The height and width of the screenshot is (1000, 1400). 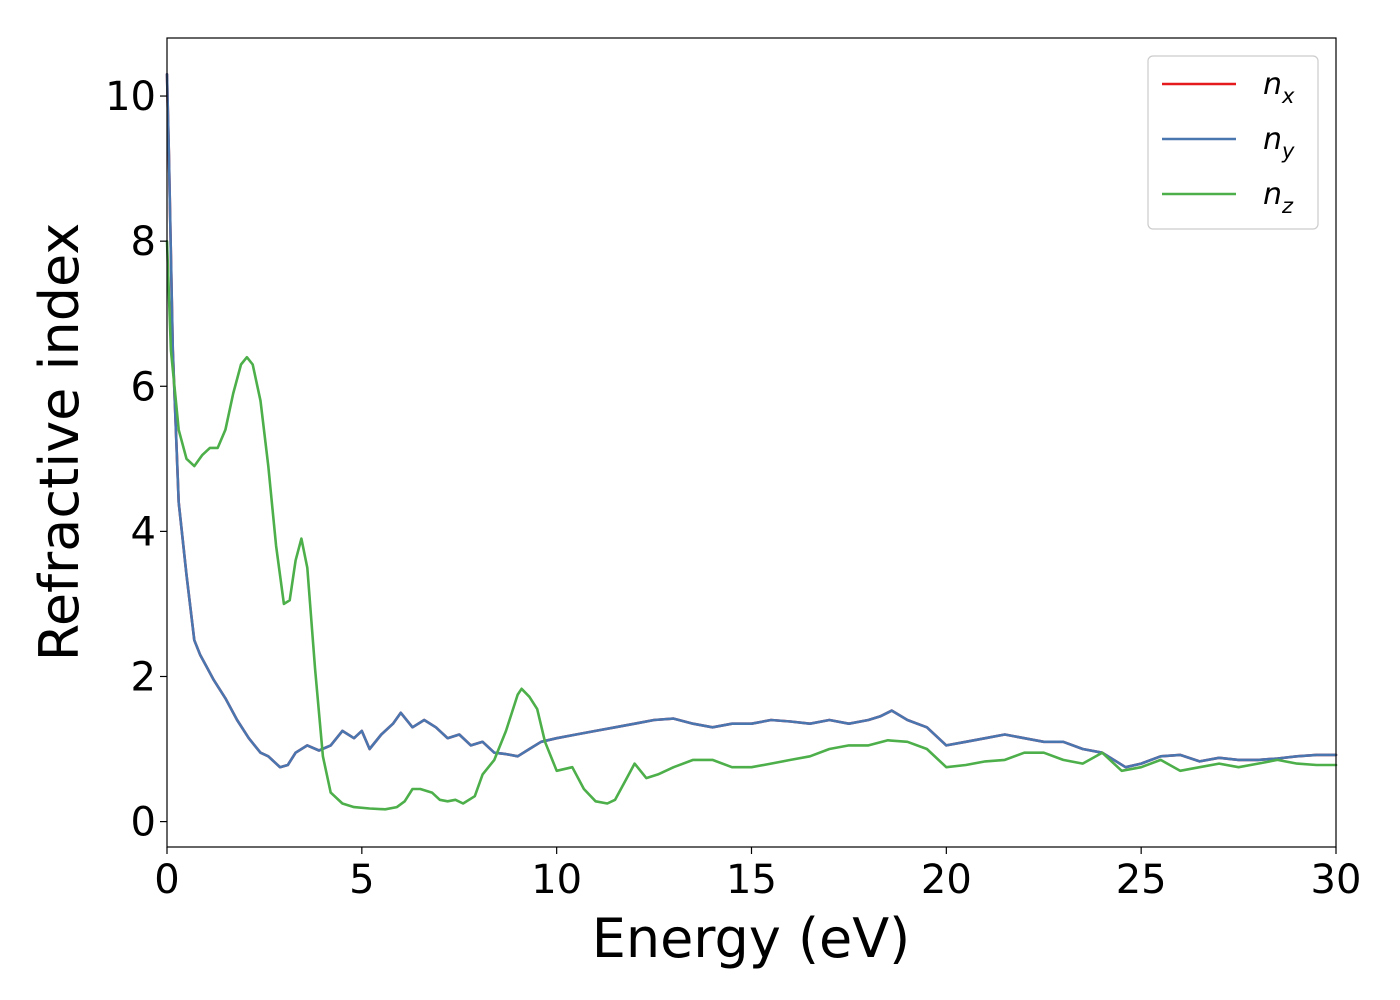 What do you see at coordinates (751, 938) in the screenshot?
I see `x-axis-title: Energy (eV)` at bounding box center [751, 938].